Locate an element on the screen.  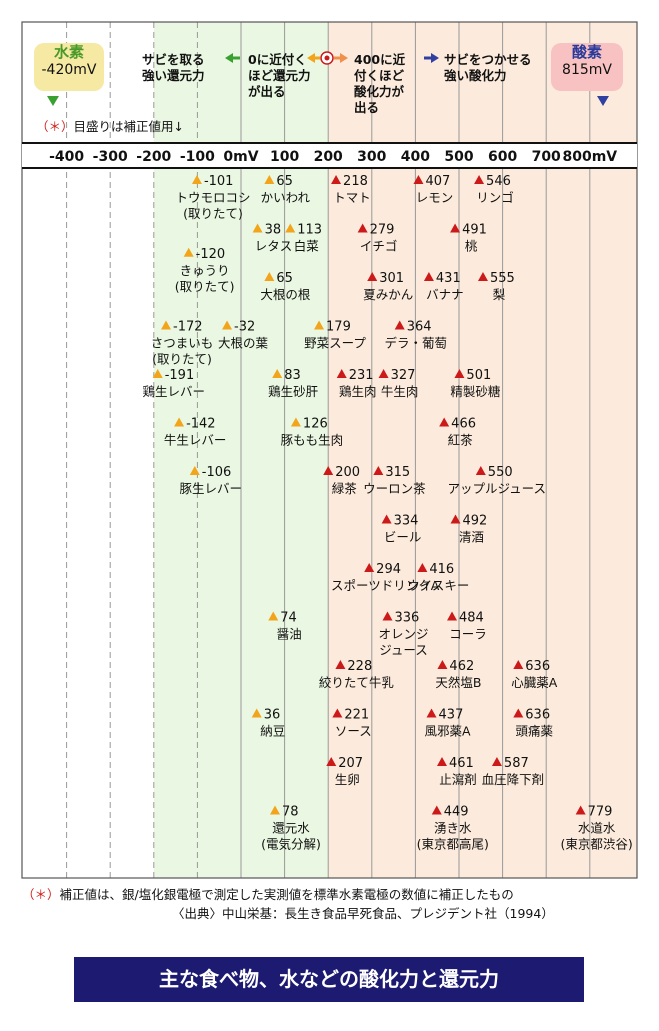
item-name-line: 精製砂糖 is located at coordinates (475, 391).